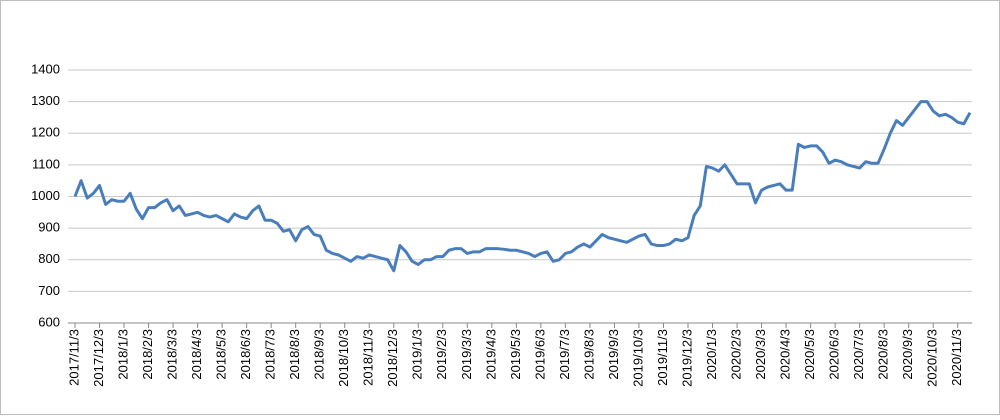 This screenshot has width=1000, height=420. Describe the element at coordinates (221, 354) in the screenshot. I see `x-tick-label: 2018/5/3` at that location.